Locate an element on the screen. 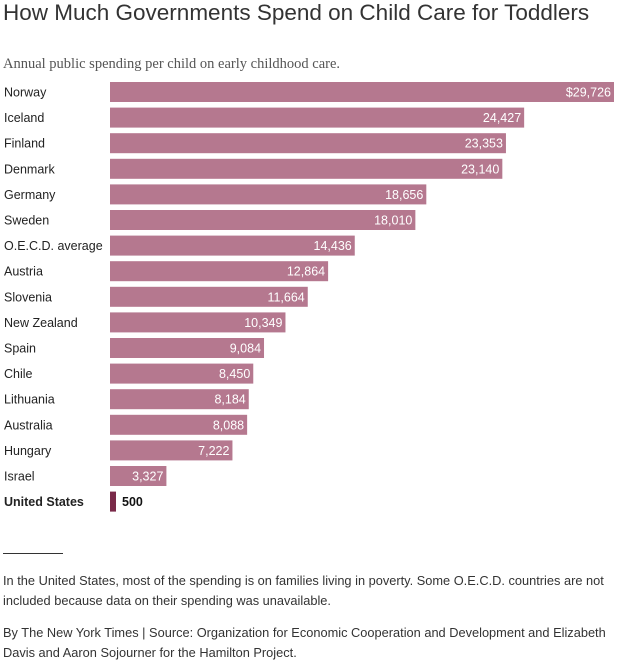 The height and width of the screenshot is (663, 620). value-label-finland: 23,353 is located at coordinates (484, 144).